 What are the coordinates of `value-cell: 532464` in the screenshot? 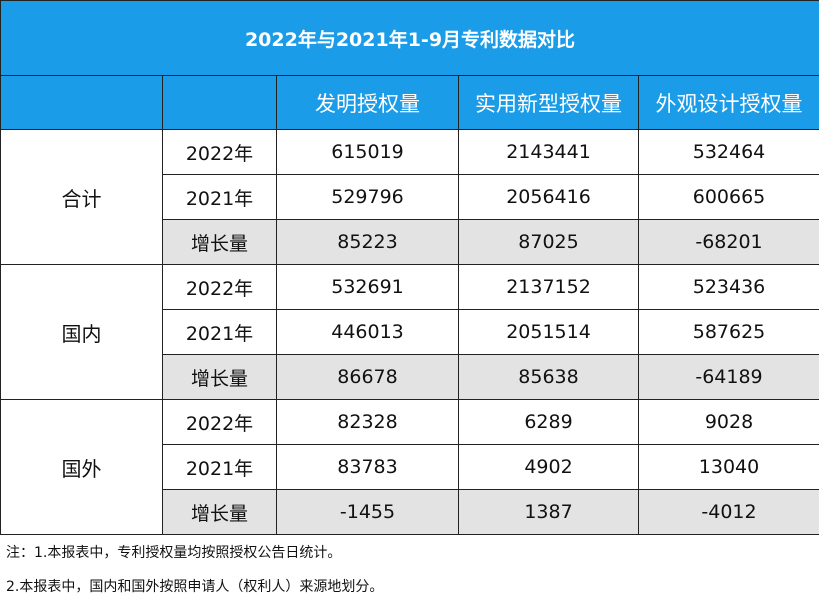 It's located at (728, 152).